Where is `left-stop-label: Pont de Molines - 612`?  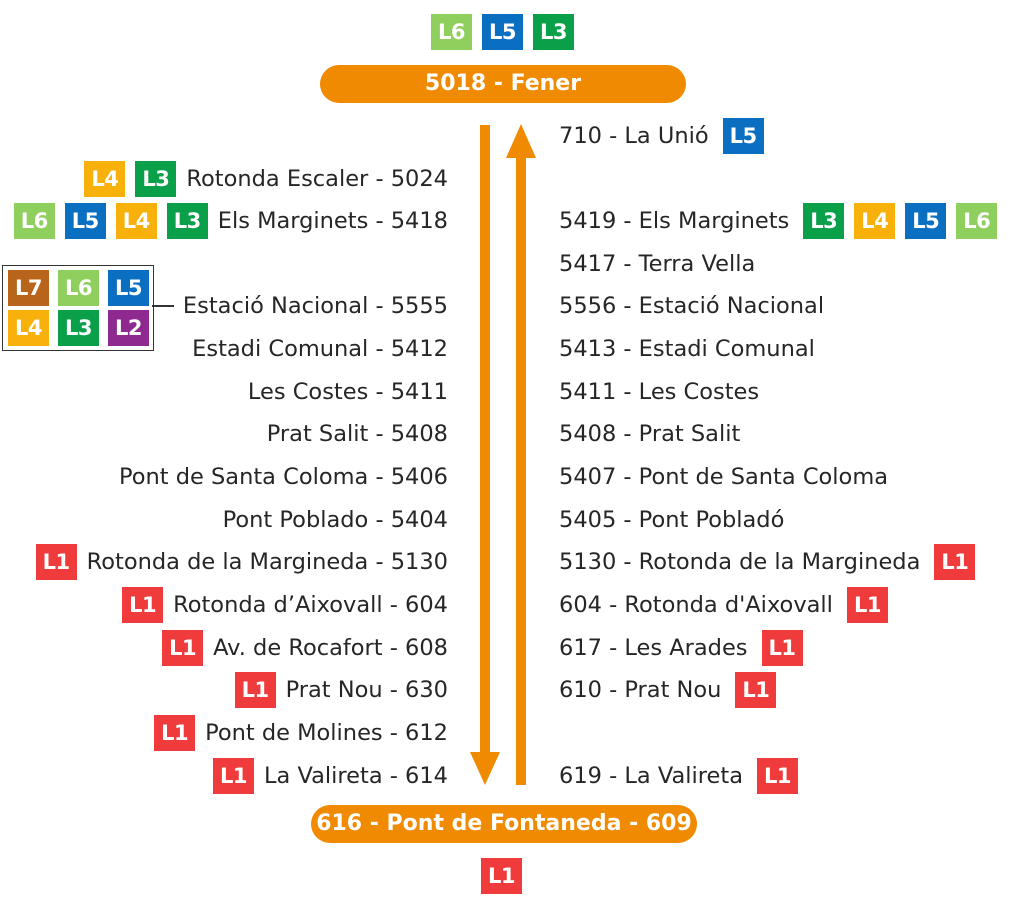
left-stop-label: Pont de Molines - 612 is located at coordinates (326, 733).